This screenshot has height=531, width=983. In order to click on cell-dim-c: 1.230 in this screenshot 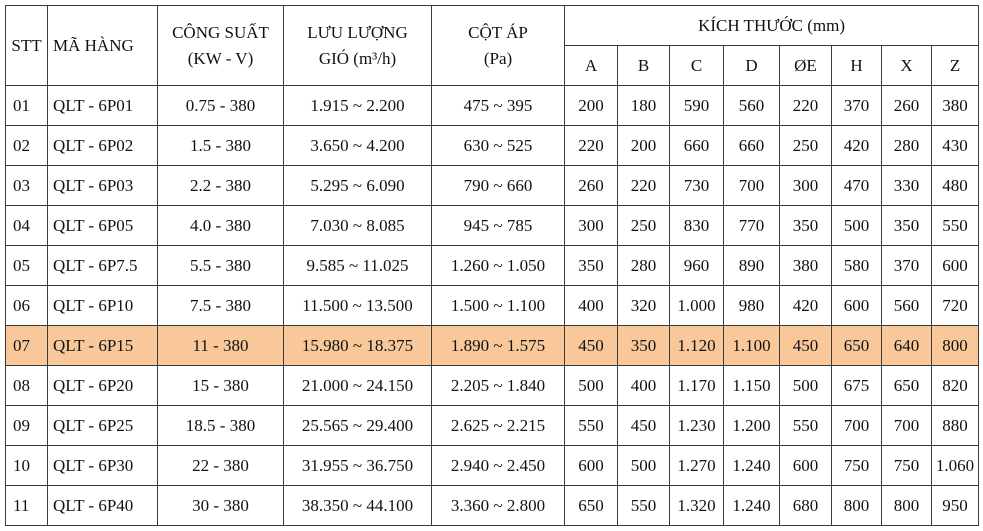, I will do `click(696, 425)`.